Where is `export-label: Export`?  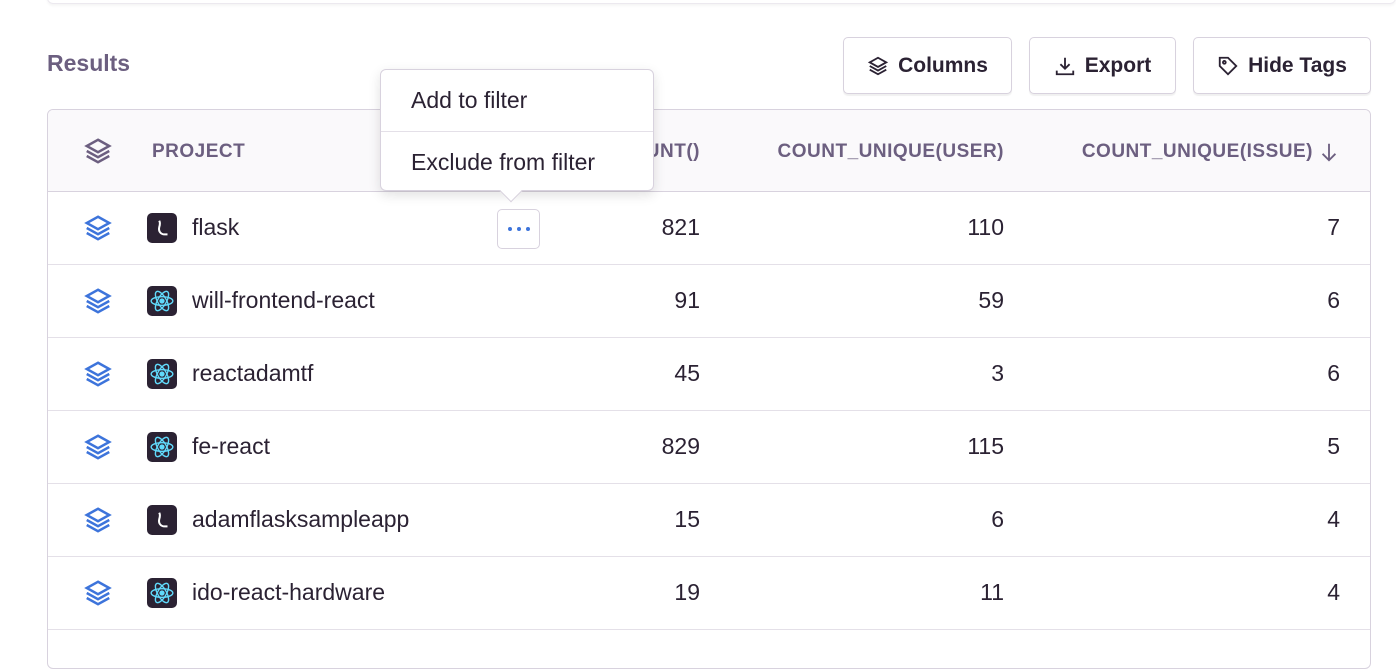 export-label: Export is located at coordinates (1118, 65).